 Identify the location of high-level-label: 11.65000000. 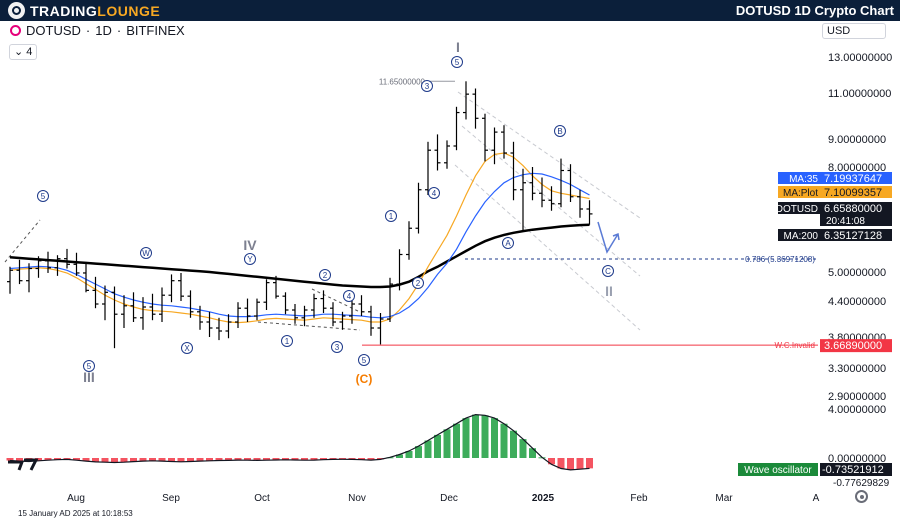
(402, 81).